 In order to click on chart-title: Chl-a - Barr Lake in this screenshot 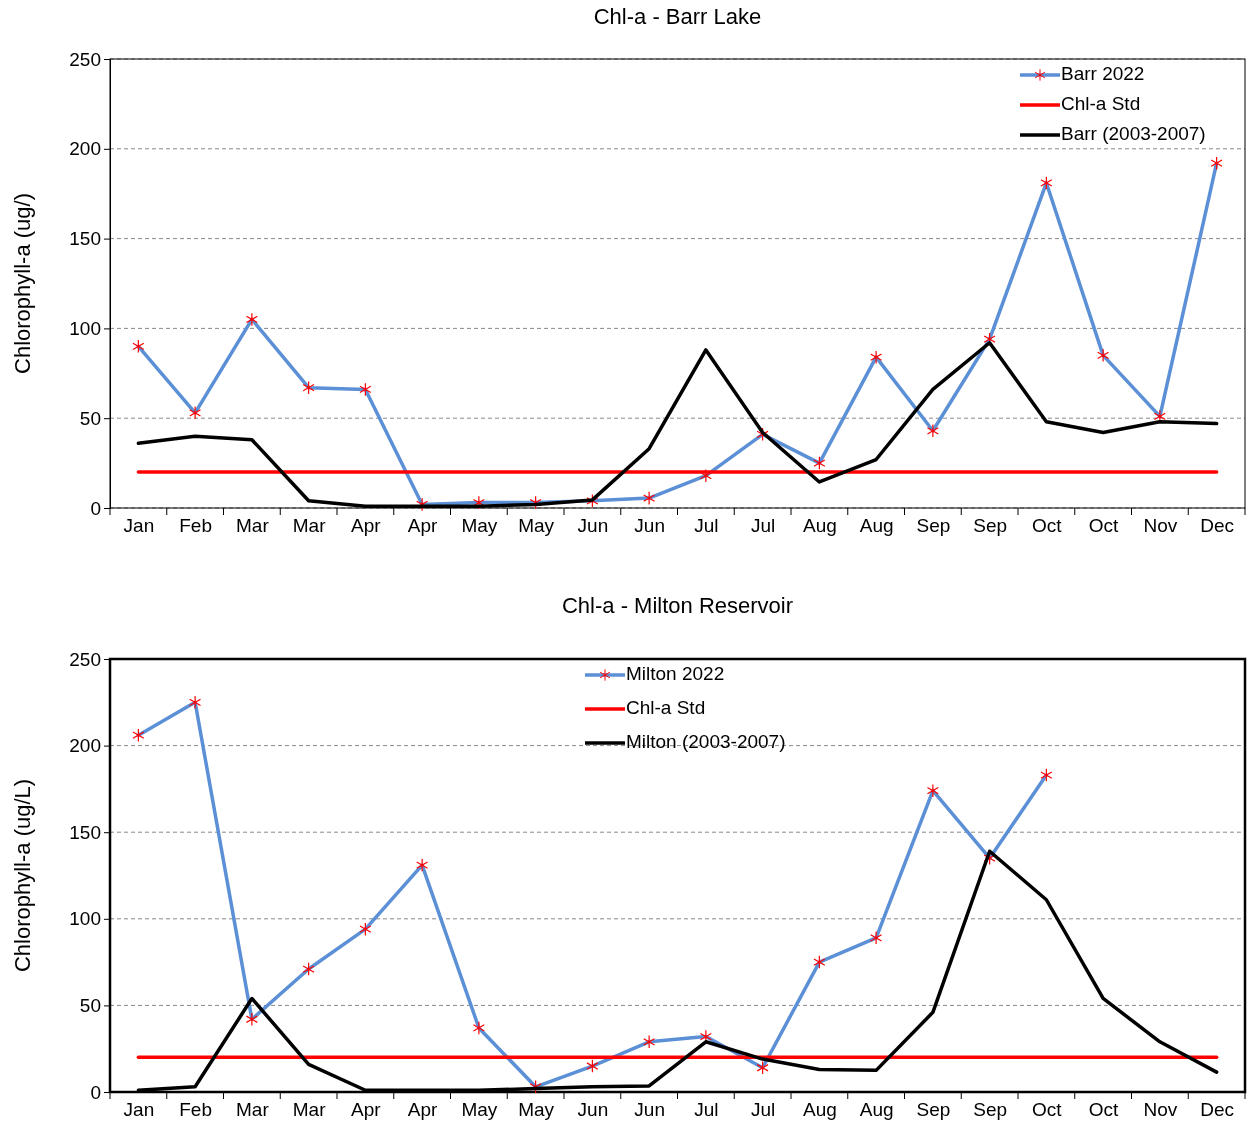, I will do `click(677, 16)`.